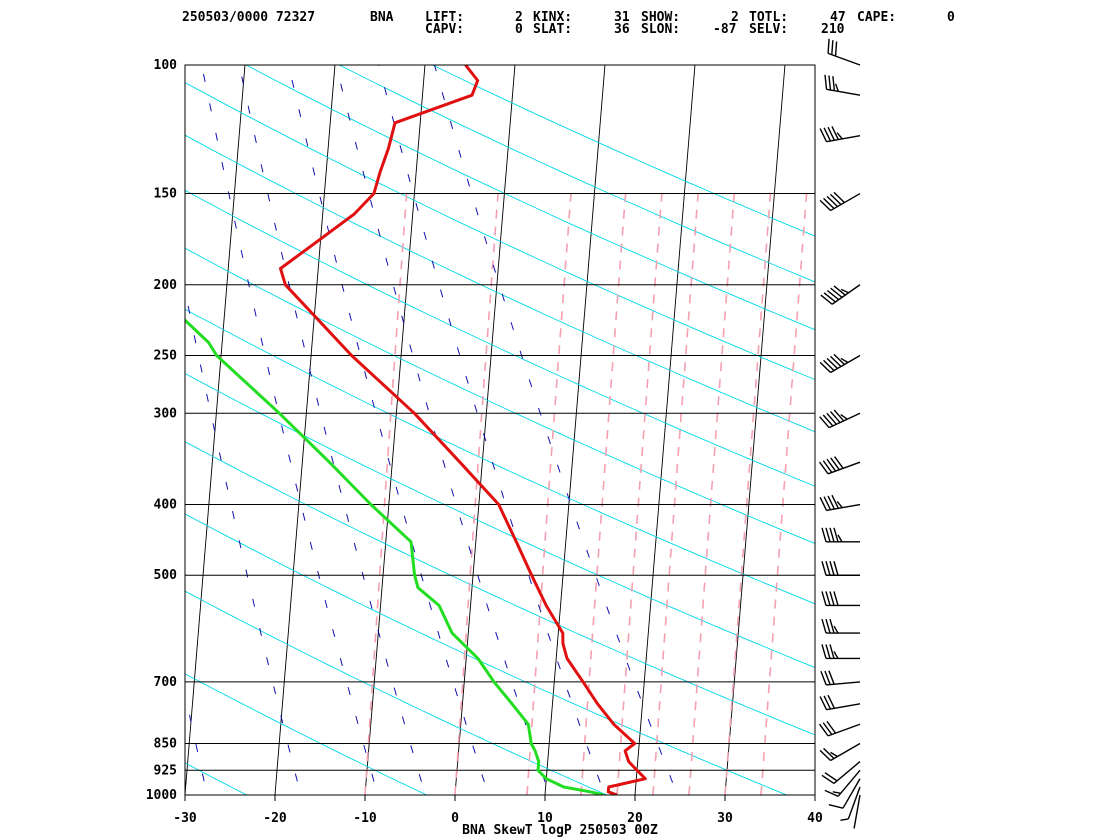 The height and width of the screenshot is (840, 1120). Describe the element at coordinates (725, 818) in the screenshot. I see `temperature-tick-label: 30` at that location.